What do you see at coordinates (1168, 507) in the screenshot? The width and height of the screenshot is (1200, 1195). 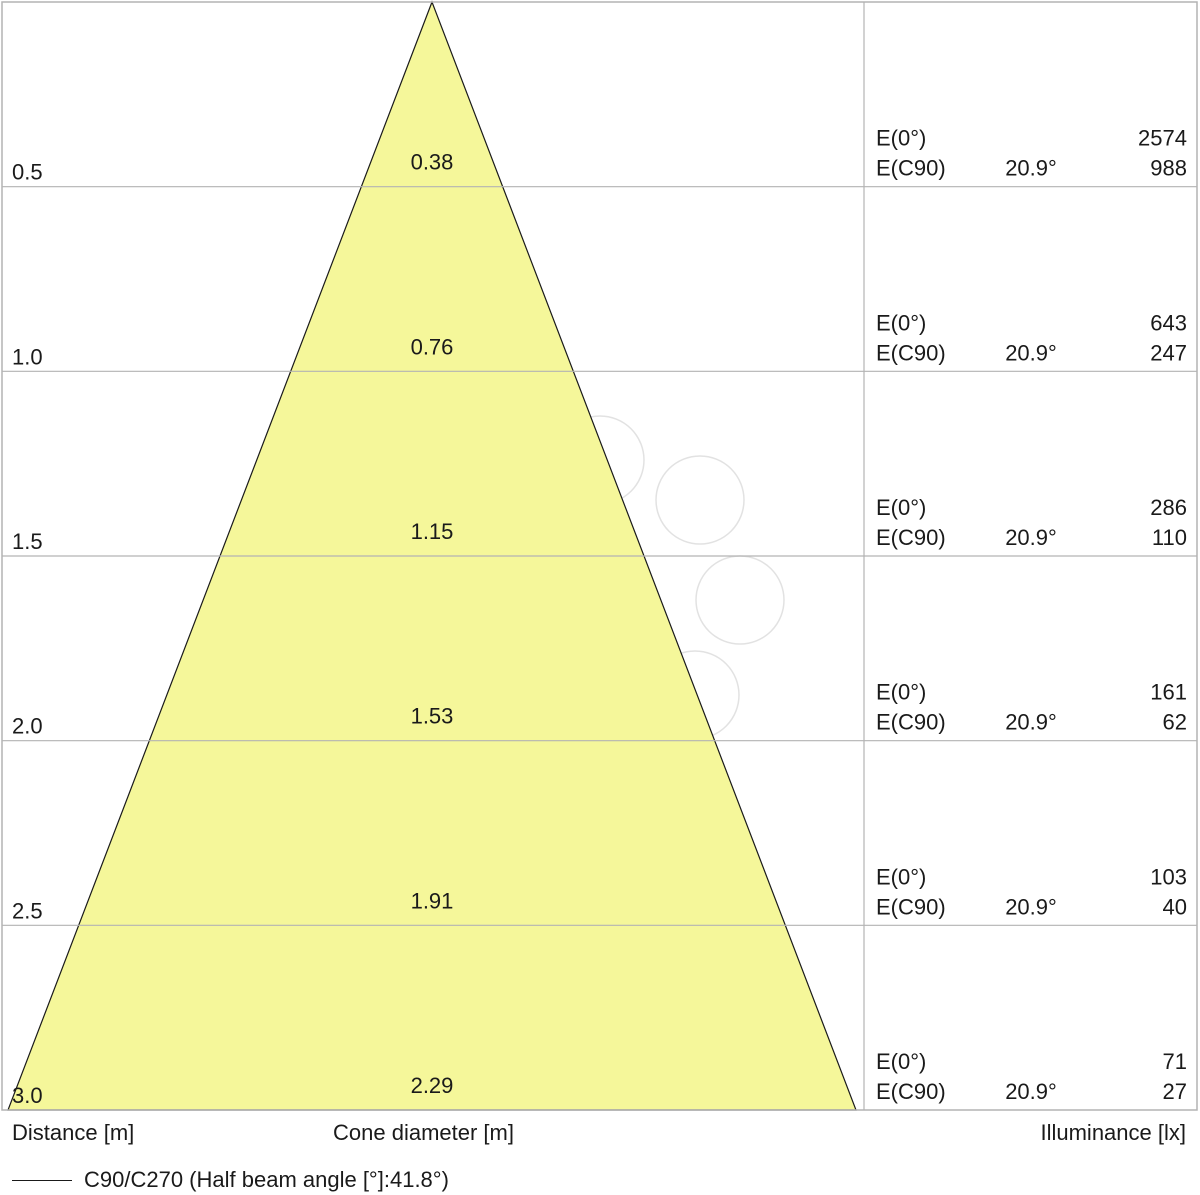 I see `e0-value: 286` at bounding box center [1168, 507].